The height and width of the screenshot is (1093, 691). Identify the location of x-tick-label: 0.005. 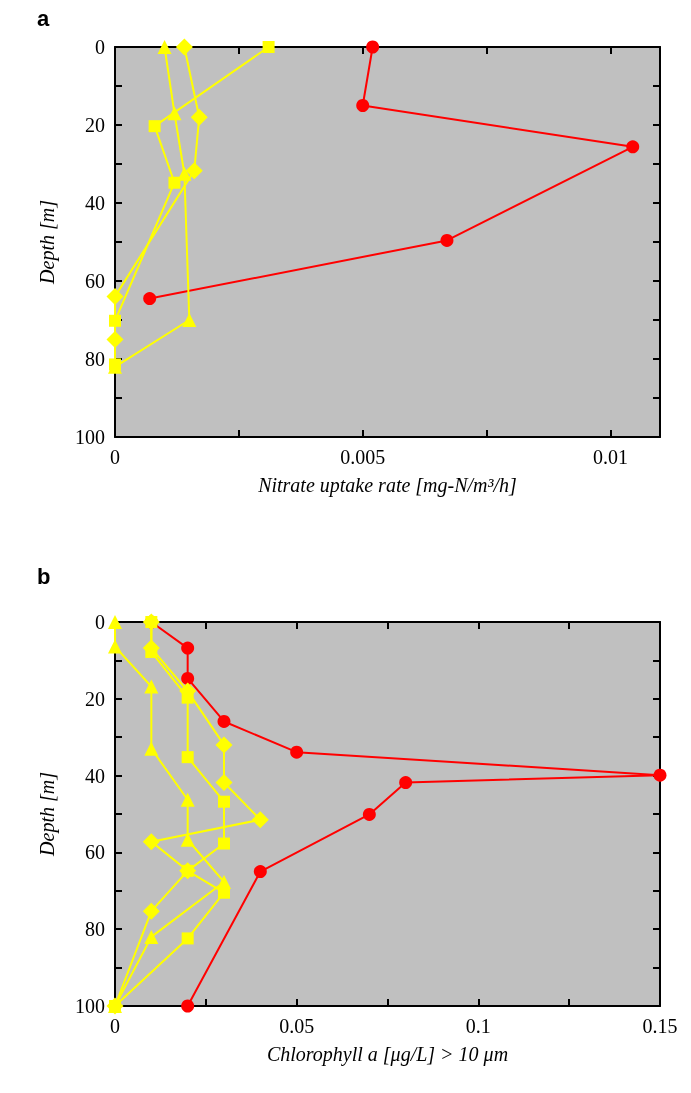
(363, 457).